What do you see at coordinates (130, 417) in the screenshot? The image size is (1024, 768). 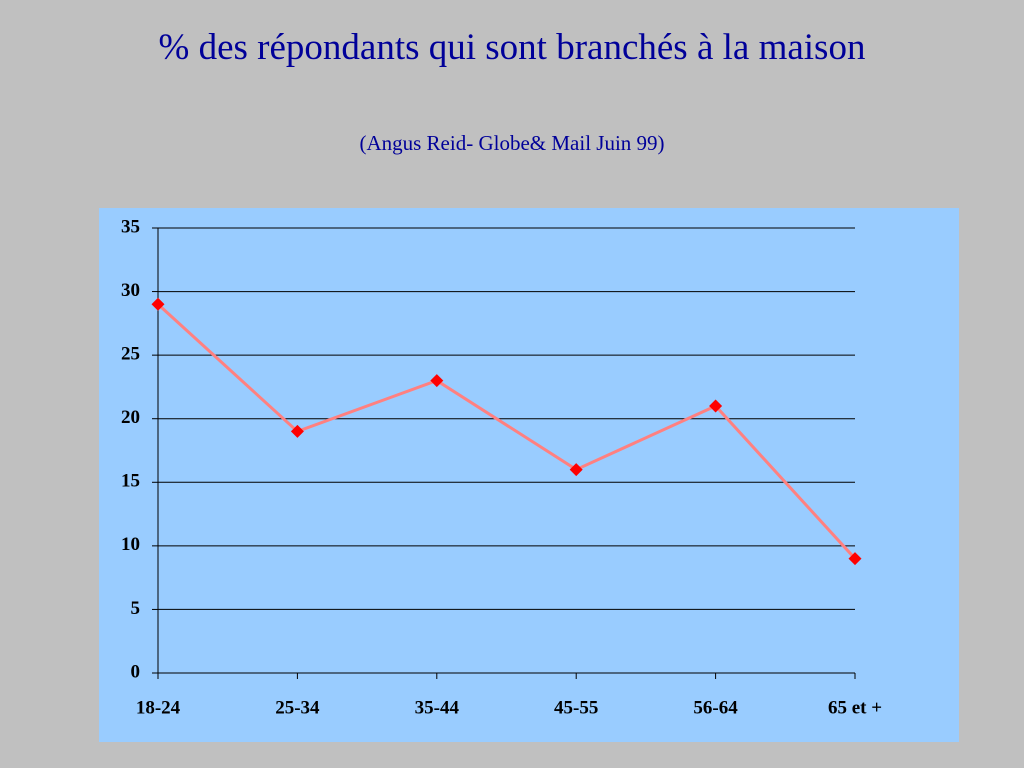 I see `y-tick-label: 20` at bounding box center [130, 417].